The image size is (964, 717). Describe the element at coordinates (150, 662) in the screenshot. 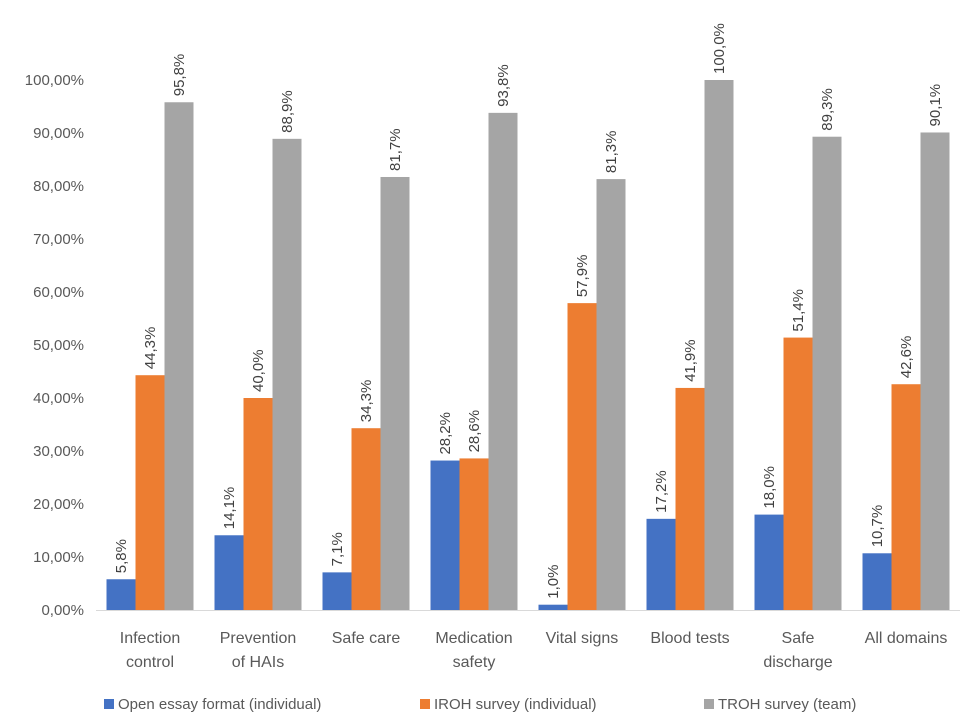

I see `category-label: control` at that location.